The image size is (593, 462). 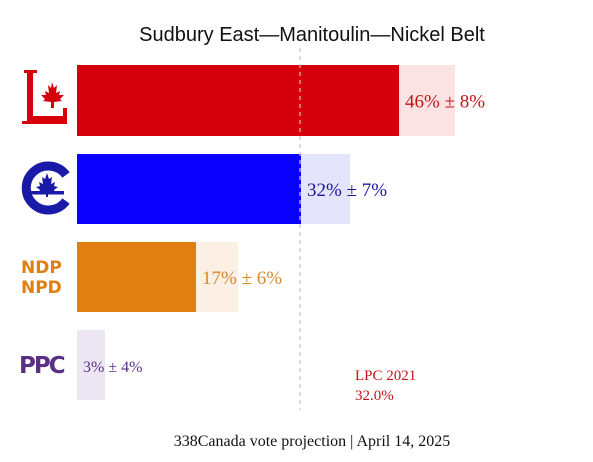 I want to click on ppc-logo-icon: PPC, so click(x=43, y=366).